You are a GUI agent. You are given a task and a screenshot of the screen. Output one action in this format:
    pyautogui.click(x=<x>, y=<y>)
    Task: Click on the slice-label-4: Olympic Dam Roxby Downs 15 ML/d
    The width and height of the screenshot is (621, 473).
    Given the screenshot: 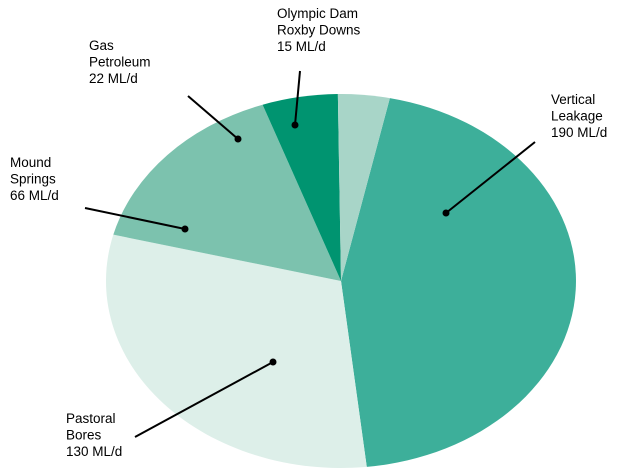 What is the action you would take?
    pyautogui.click(x=319, y=30)
    